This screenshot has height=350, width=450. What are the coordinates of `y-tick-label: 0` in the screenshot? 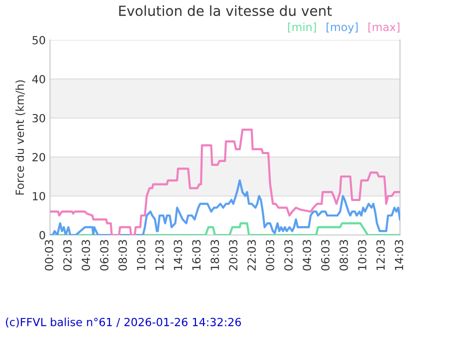 It's located at (42, 235).